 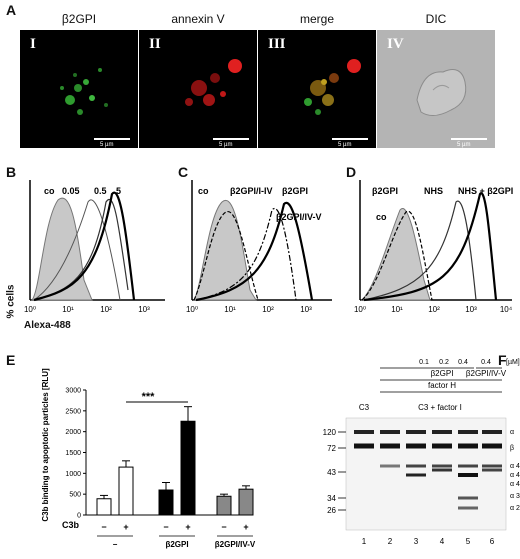 I want to click on micro-title-dic: DIC, so click(x=436, y=19).